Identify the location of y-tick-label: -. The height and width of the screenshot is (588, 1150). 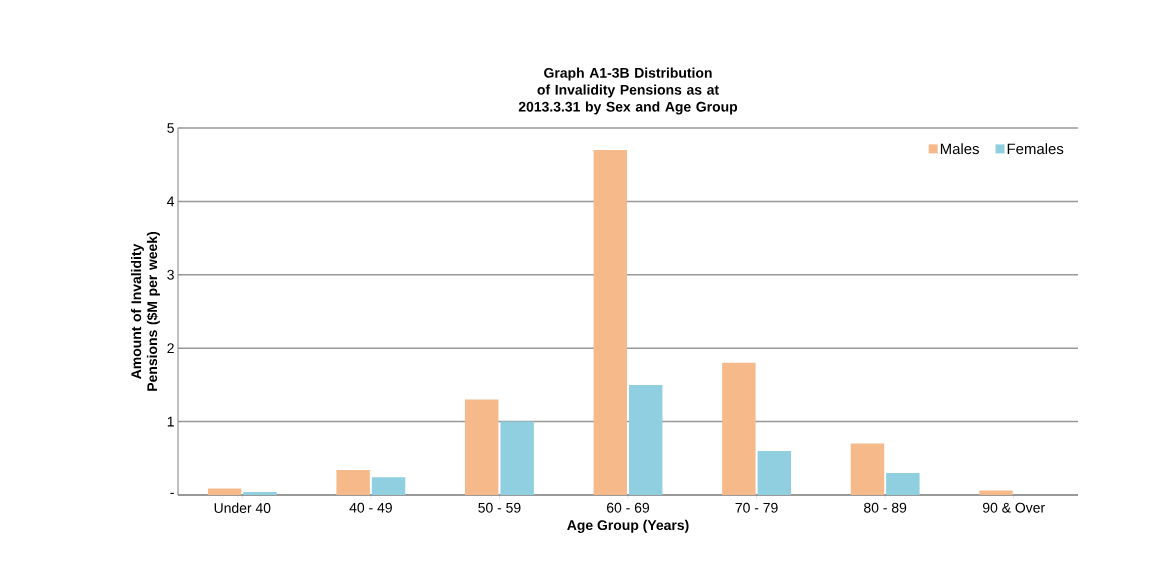
(172, 493).